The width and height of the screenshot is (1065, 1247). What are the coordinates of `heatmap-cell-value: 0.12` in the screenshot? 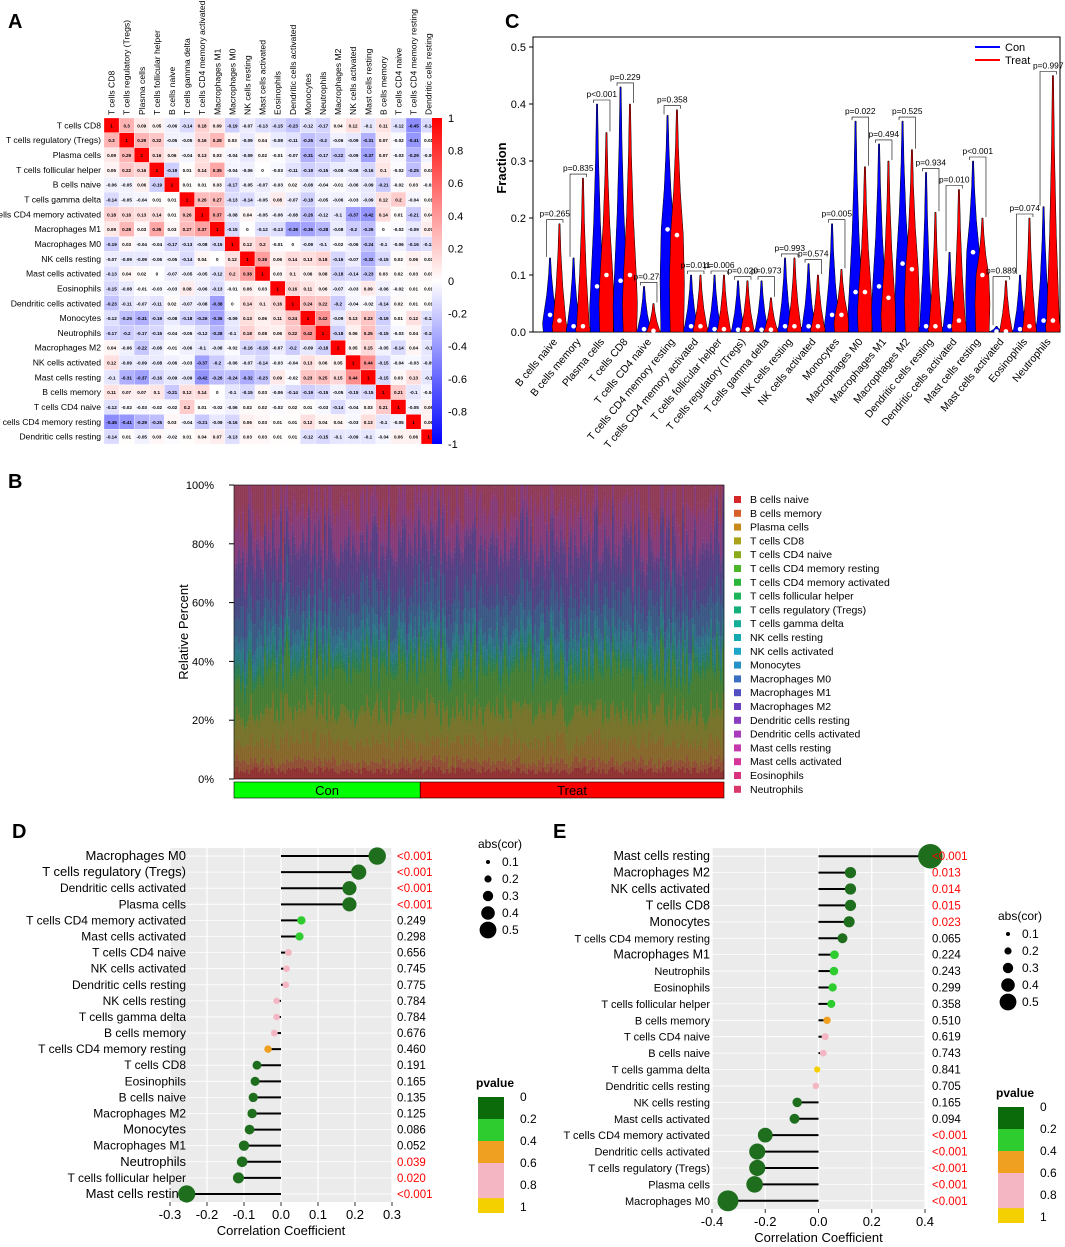 It's located at (232, 259).